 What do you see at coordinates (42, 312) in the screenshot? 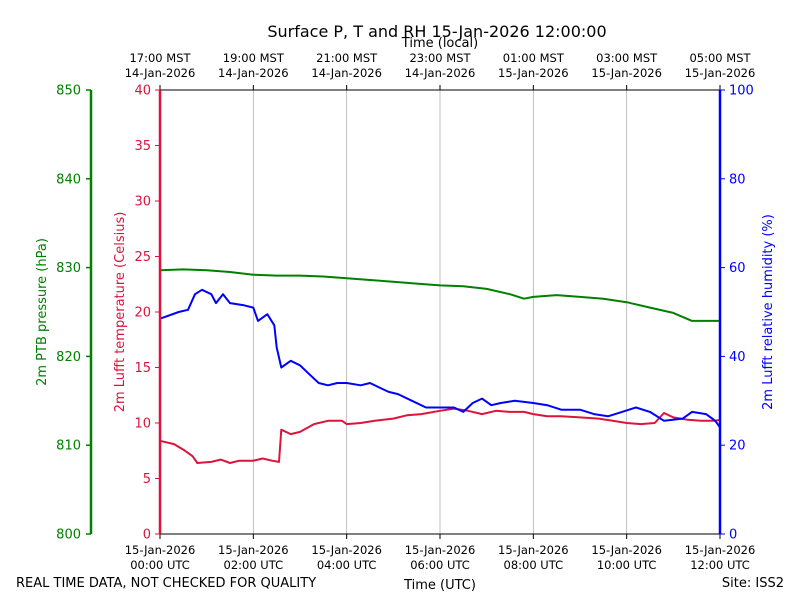
I see `pressure-axis-label: 2m PTB pressure (hPa)` at bounding box center [42, 312].